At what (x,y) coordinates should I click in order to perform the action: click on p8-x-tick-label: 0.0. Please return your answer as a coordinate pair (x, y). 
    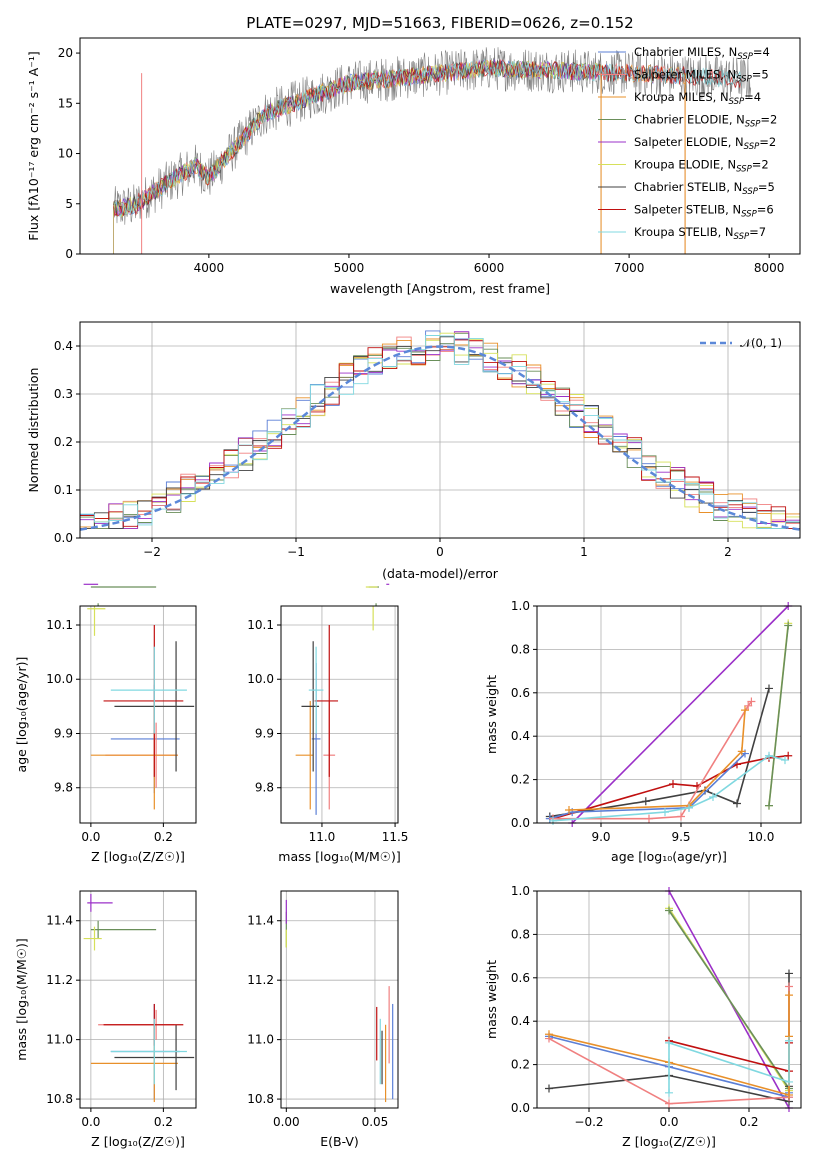
    Looking at the image, I should click on (668, 1122).